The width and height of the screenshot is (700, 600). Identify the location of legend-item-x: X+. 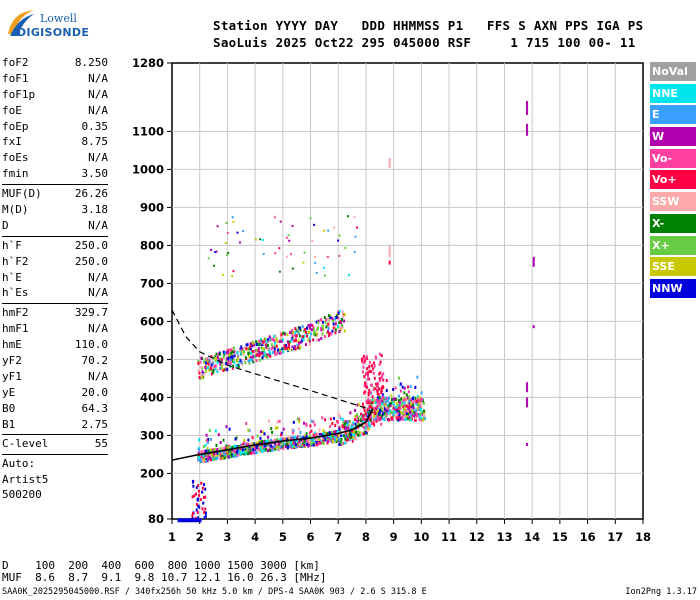
(673, 245).